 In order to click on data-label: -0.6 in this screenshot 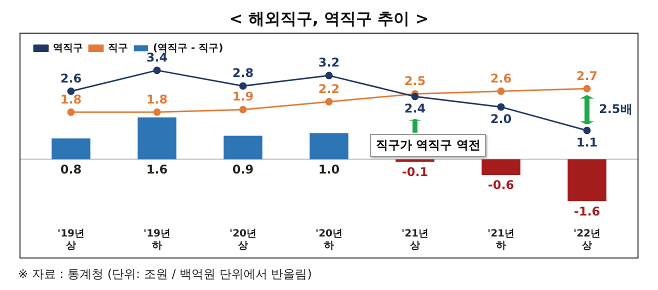, I will do `click(501, 185)`.